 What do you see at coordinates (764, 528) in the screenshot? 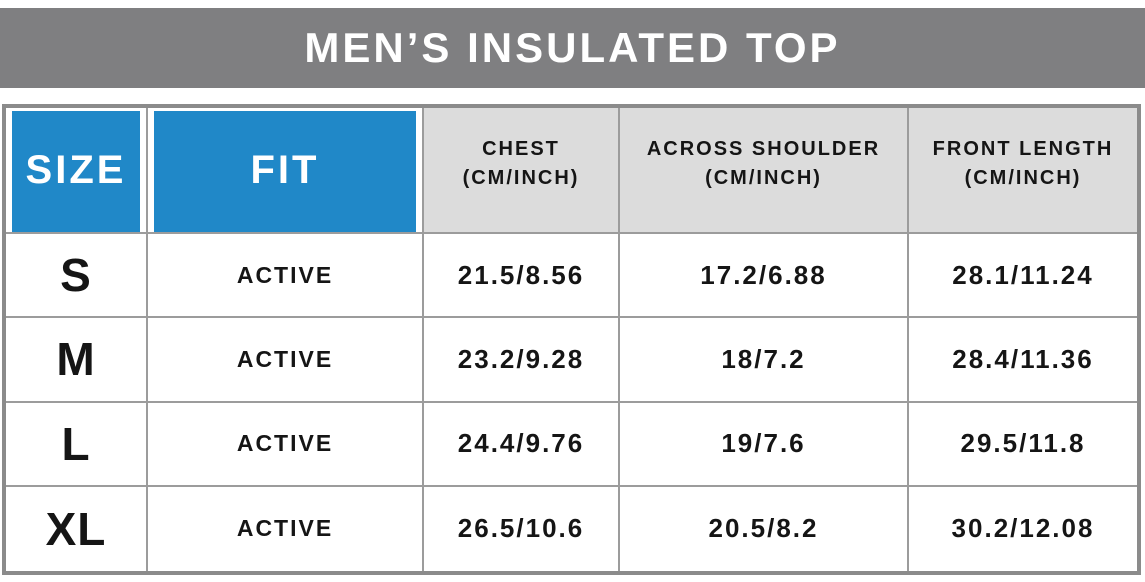
I see `across-shoulder-cell: 20.5/8.2` at bounding box center [764, 528].